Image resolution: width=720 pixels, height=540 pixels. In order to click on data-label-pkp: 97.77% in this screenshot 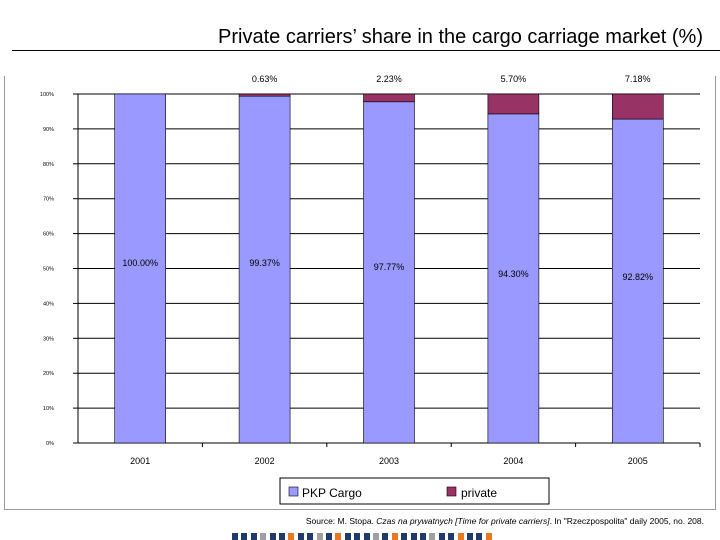, I will do `click(389, 267)`.